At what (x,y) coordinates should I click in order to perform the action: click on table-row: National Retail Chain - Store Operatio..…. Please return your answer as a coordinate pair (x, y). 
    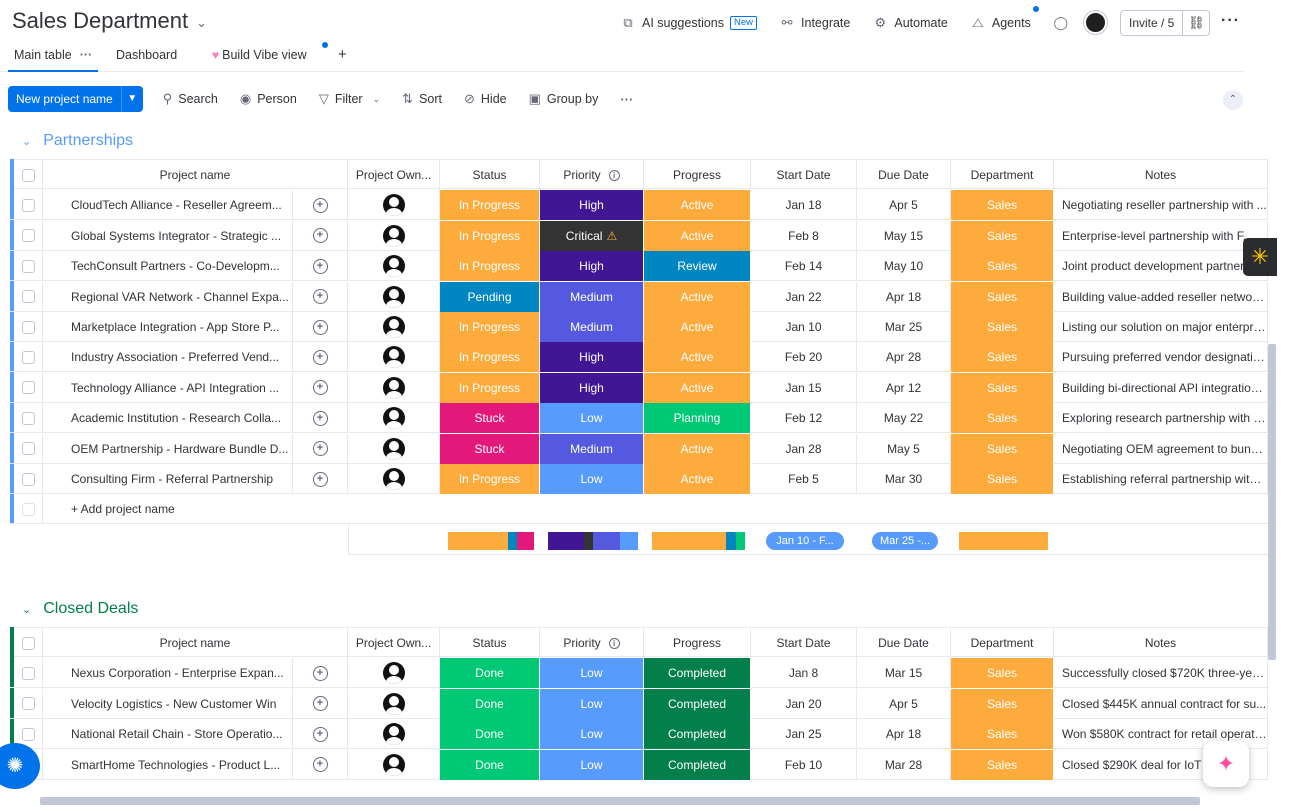
    Looking at the image, I should click on (639, 734).